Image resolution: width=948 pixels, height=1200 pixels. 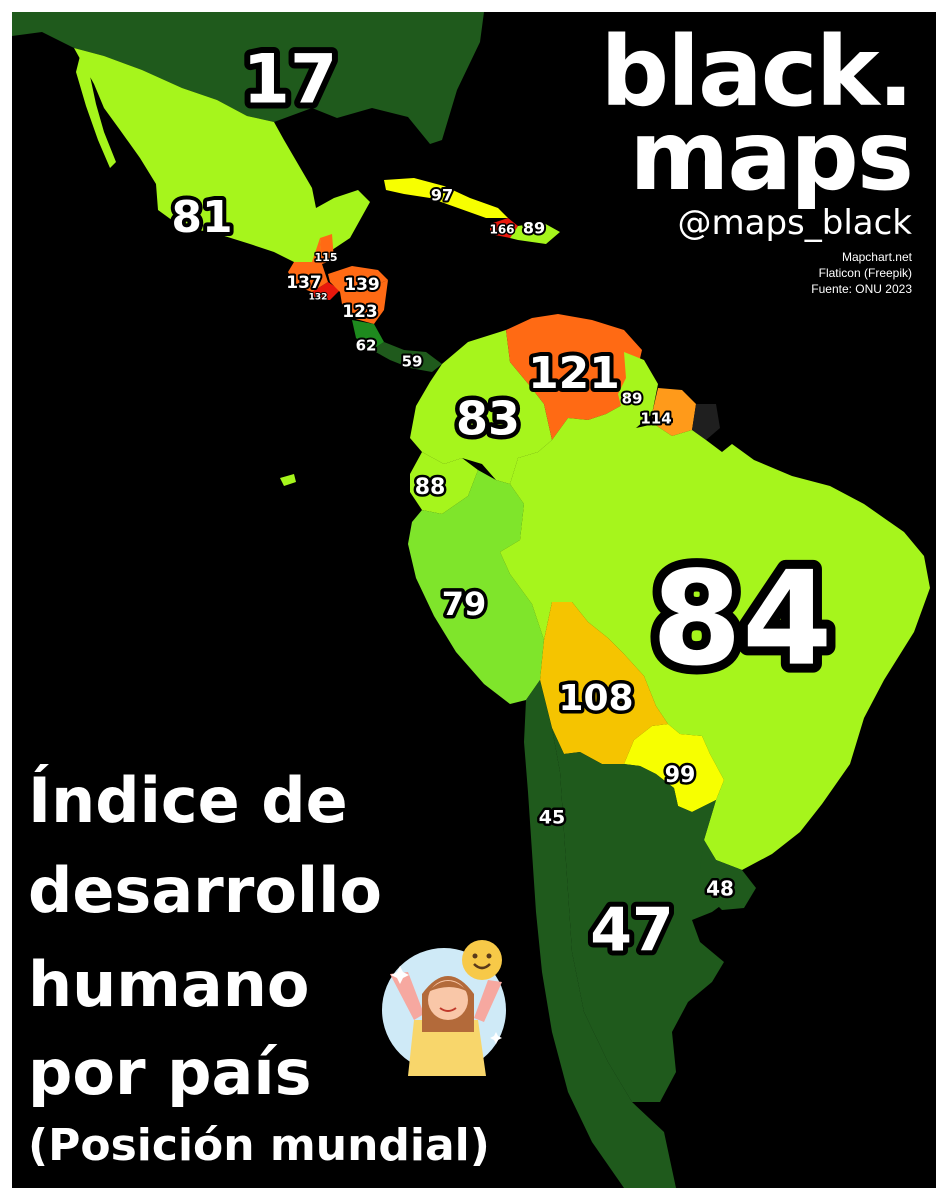 I want to click on region-guyana, so click(x=638, y=390).